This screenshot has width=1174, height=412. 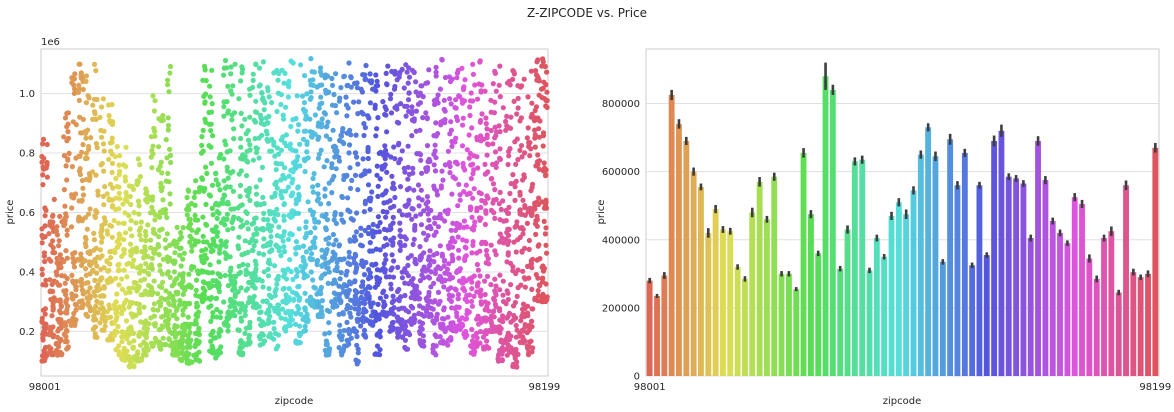 What do you see at coordinates (45, 387) in the screenshot?
I see `left-x-tick-label: 98001` at bounding box center [45, 387].